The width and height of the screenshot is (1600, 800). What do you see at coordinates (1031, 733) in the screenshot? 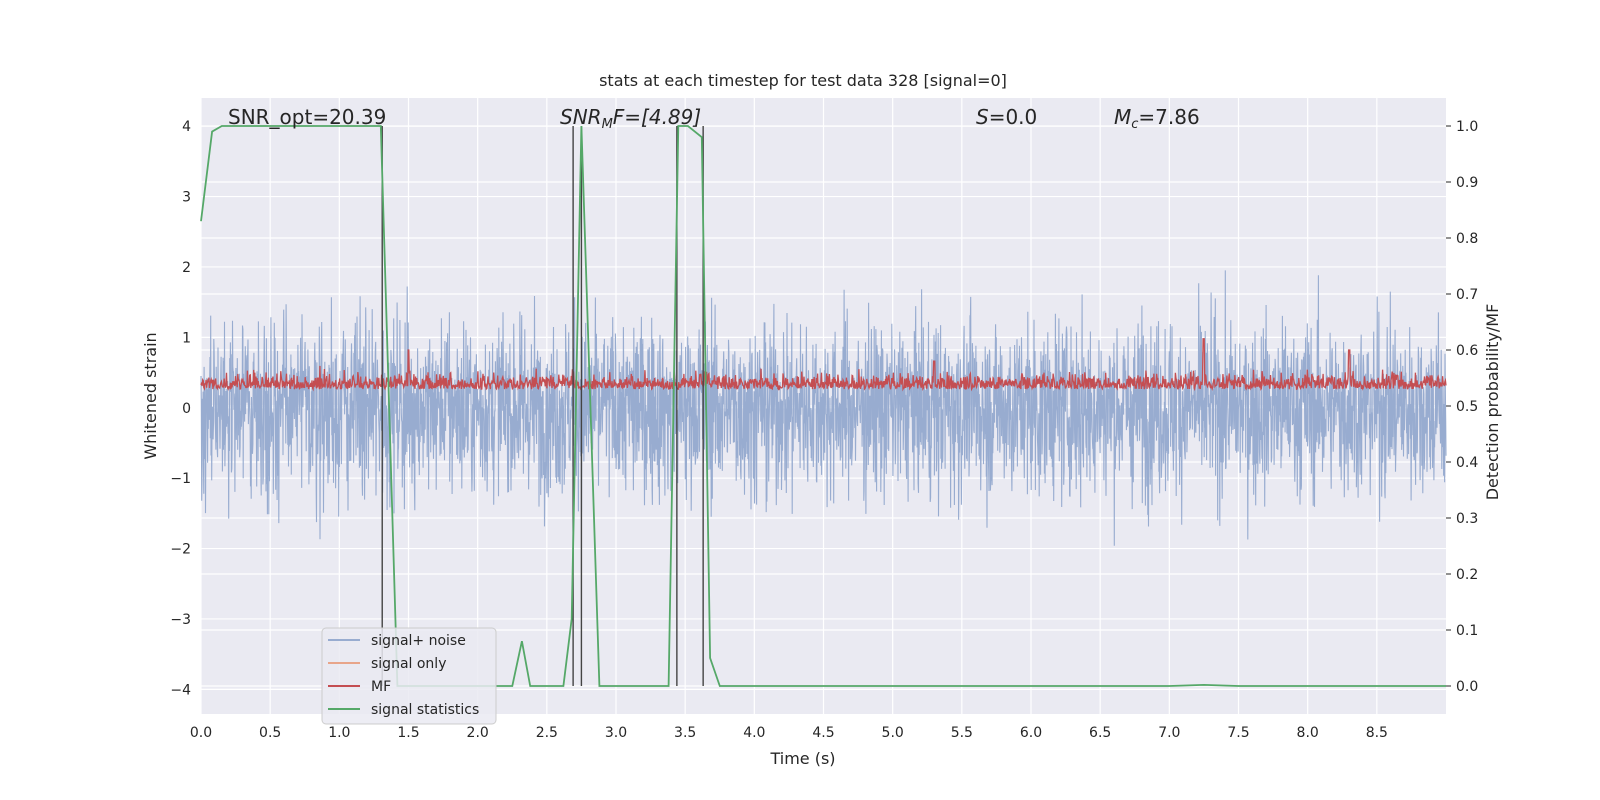
I see `x-tick-label: 6.0` at bounding box center [1031, 733].